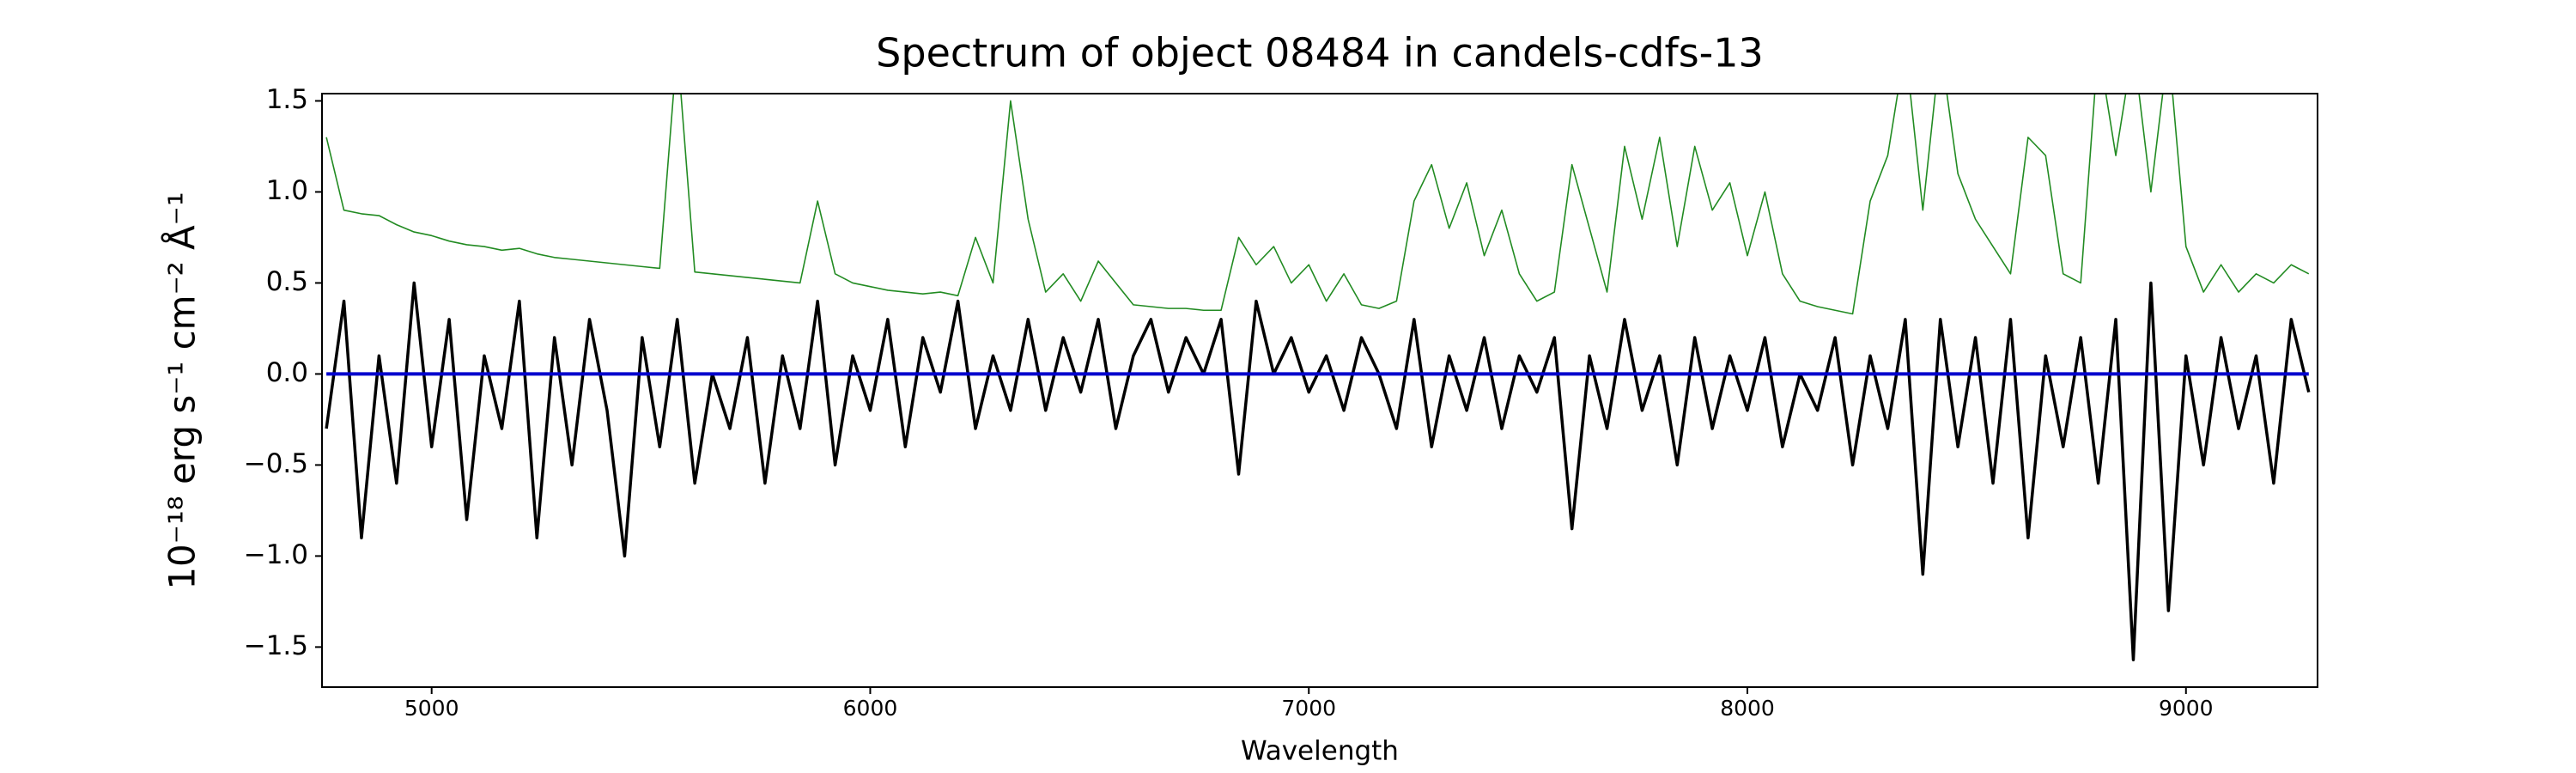  I want to click on x-tick-label: 6000, so click(870, 708).